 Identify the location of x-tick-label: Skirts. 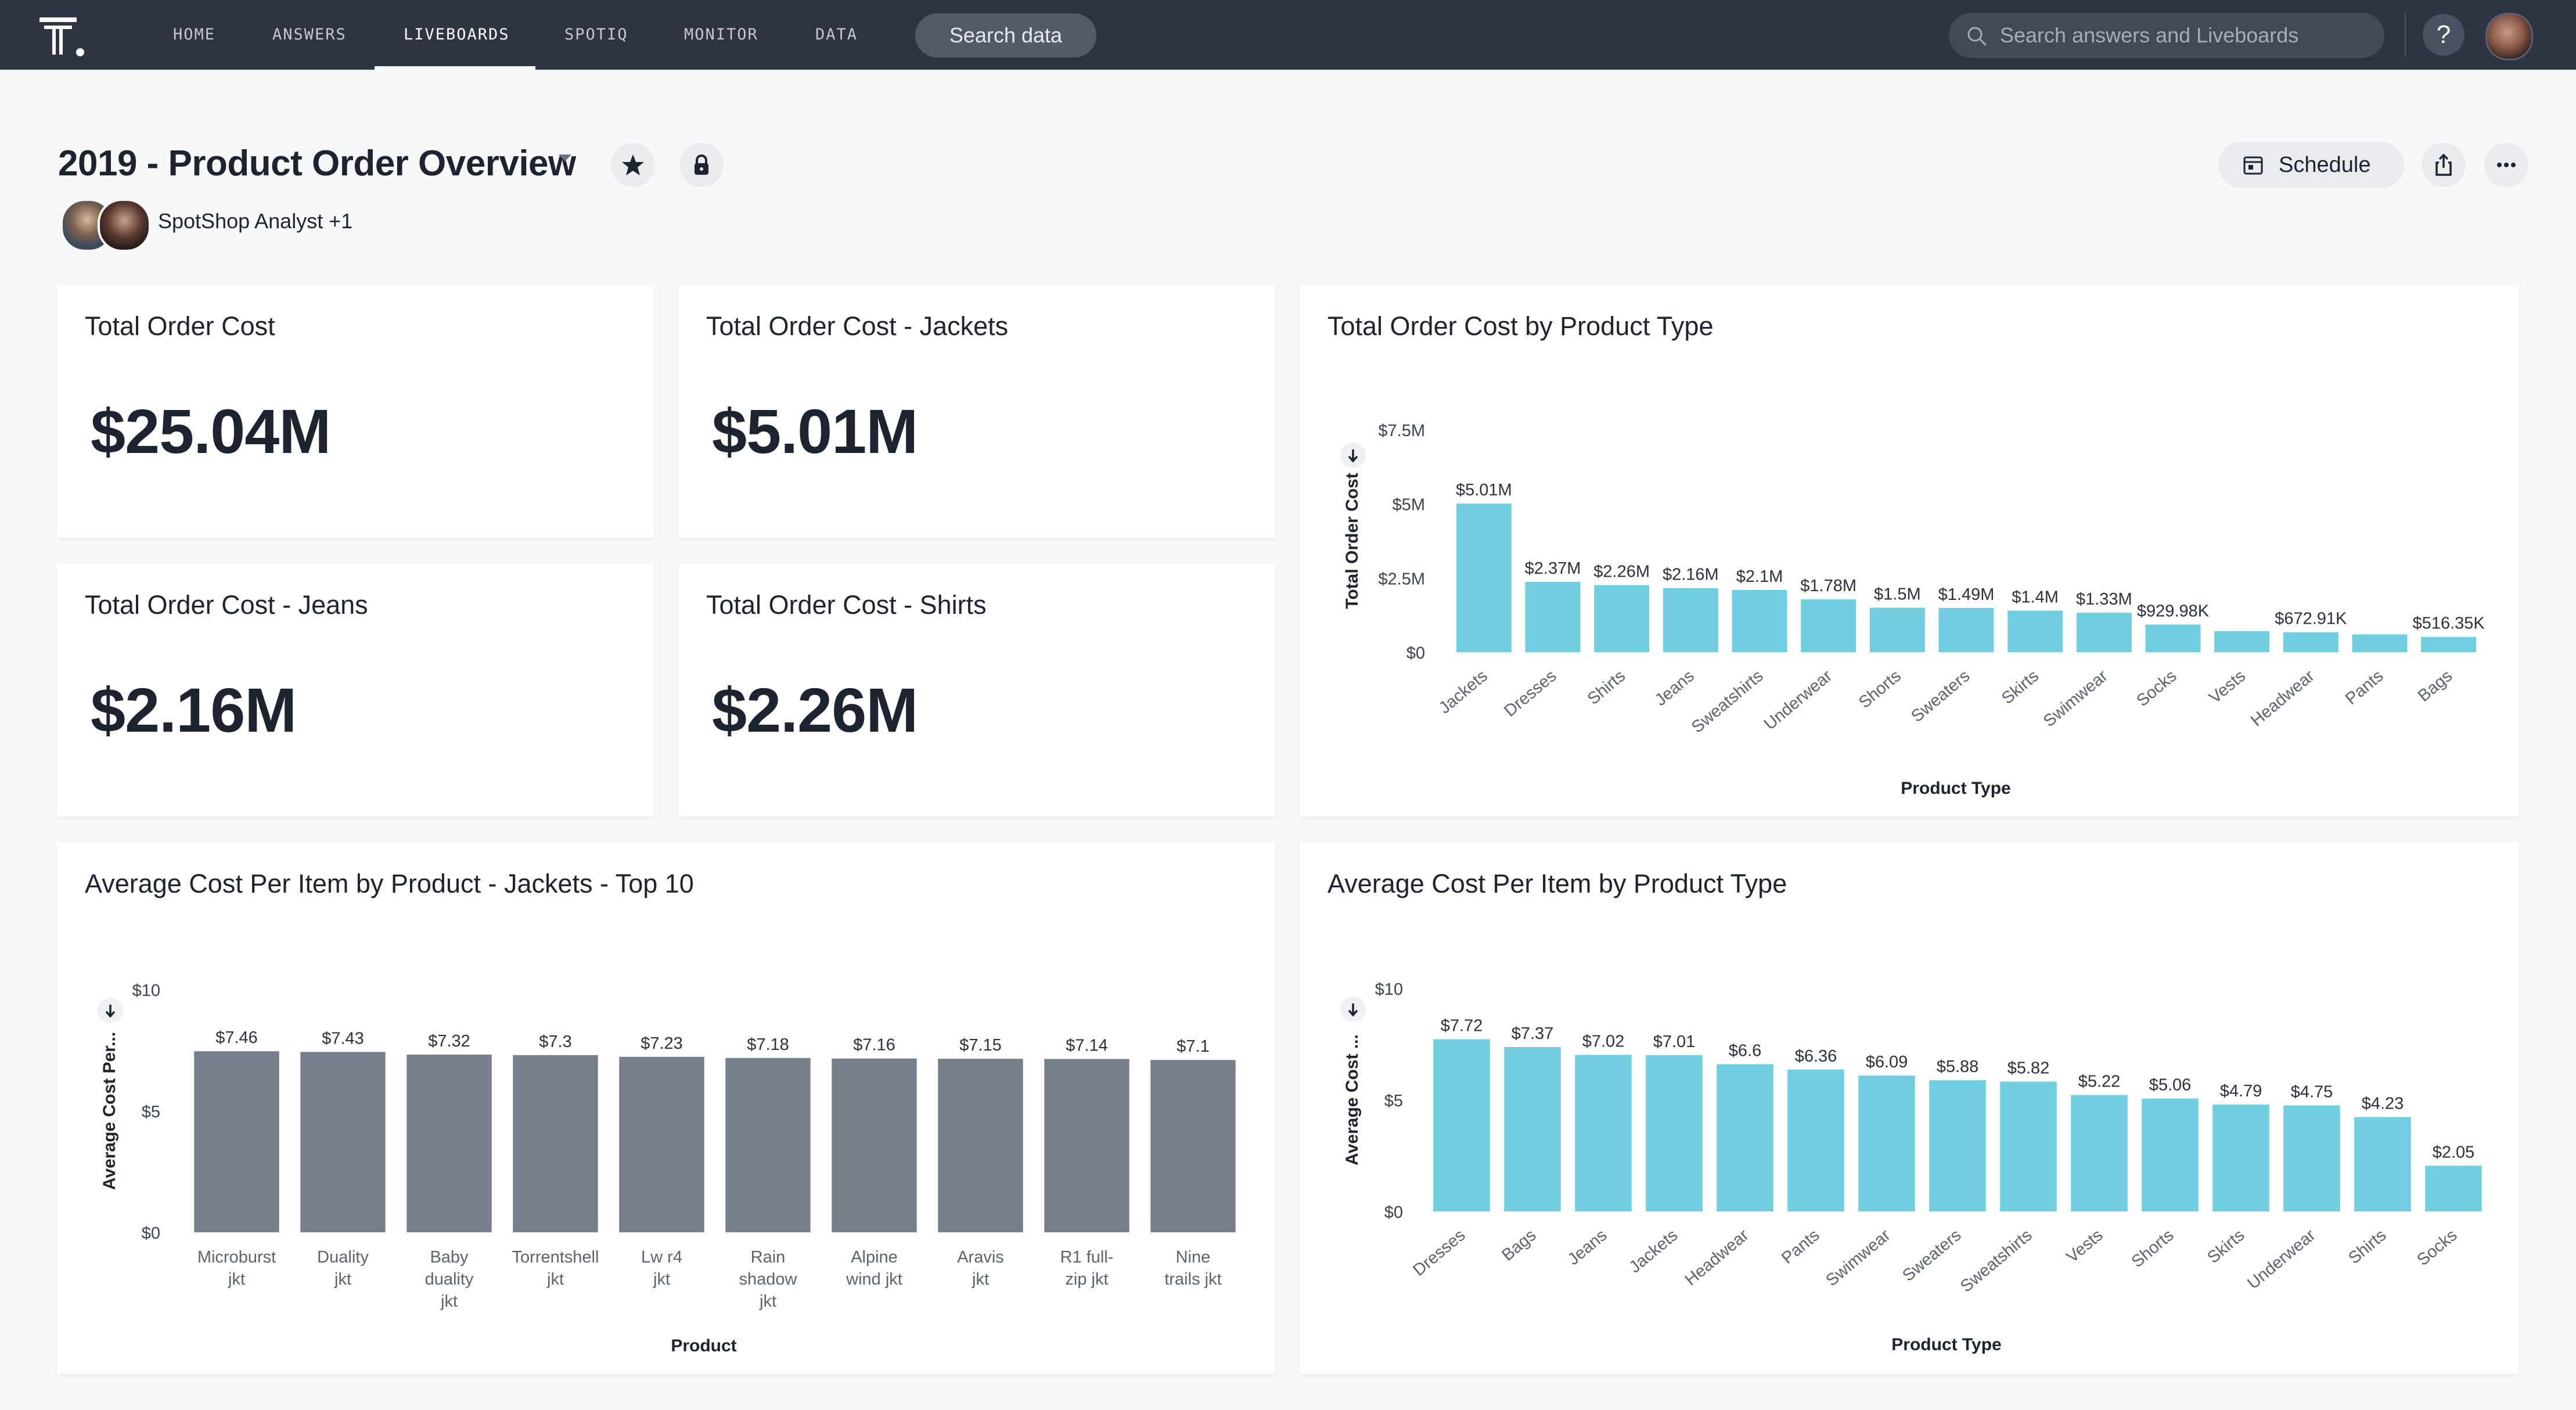
(2020, 687).